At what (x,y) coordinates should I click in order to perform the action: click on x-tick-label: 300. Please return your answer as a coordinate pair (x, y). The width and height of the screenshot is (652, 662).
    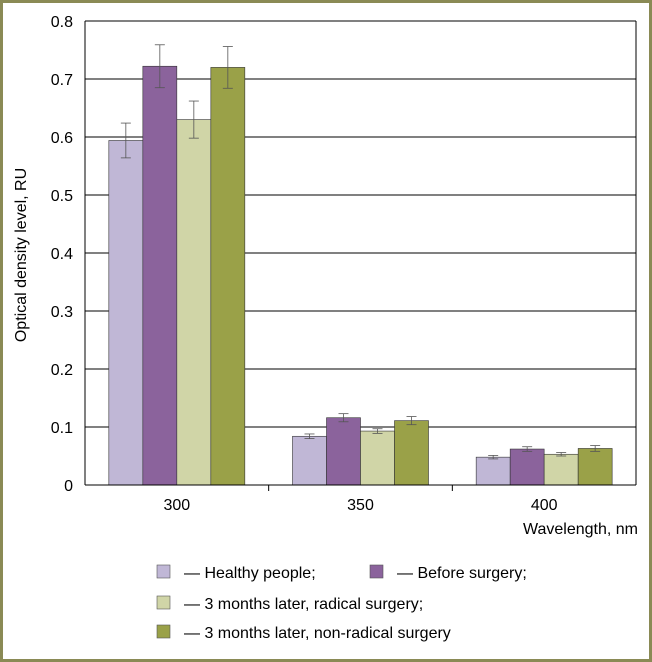
    Looking at the image, I should click on (176, 505).